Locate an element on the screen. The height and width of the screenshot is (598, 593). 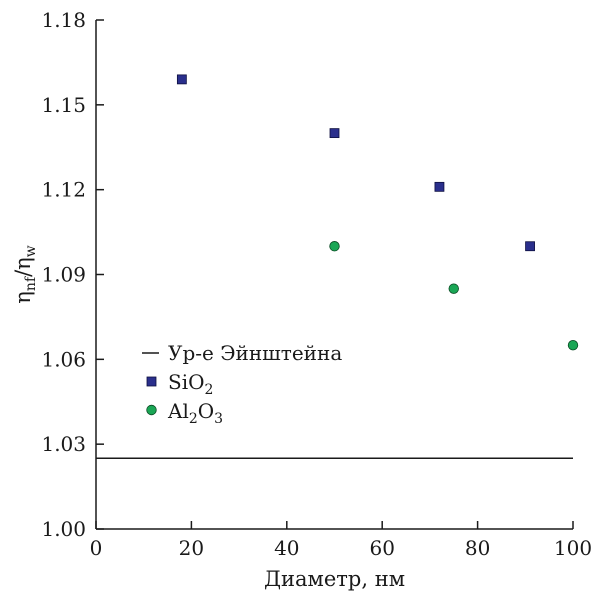
legend-label-einstein: Ур-е Эйнштейна is located at coordinates (255, 353).